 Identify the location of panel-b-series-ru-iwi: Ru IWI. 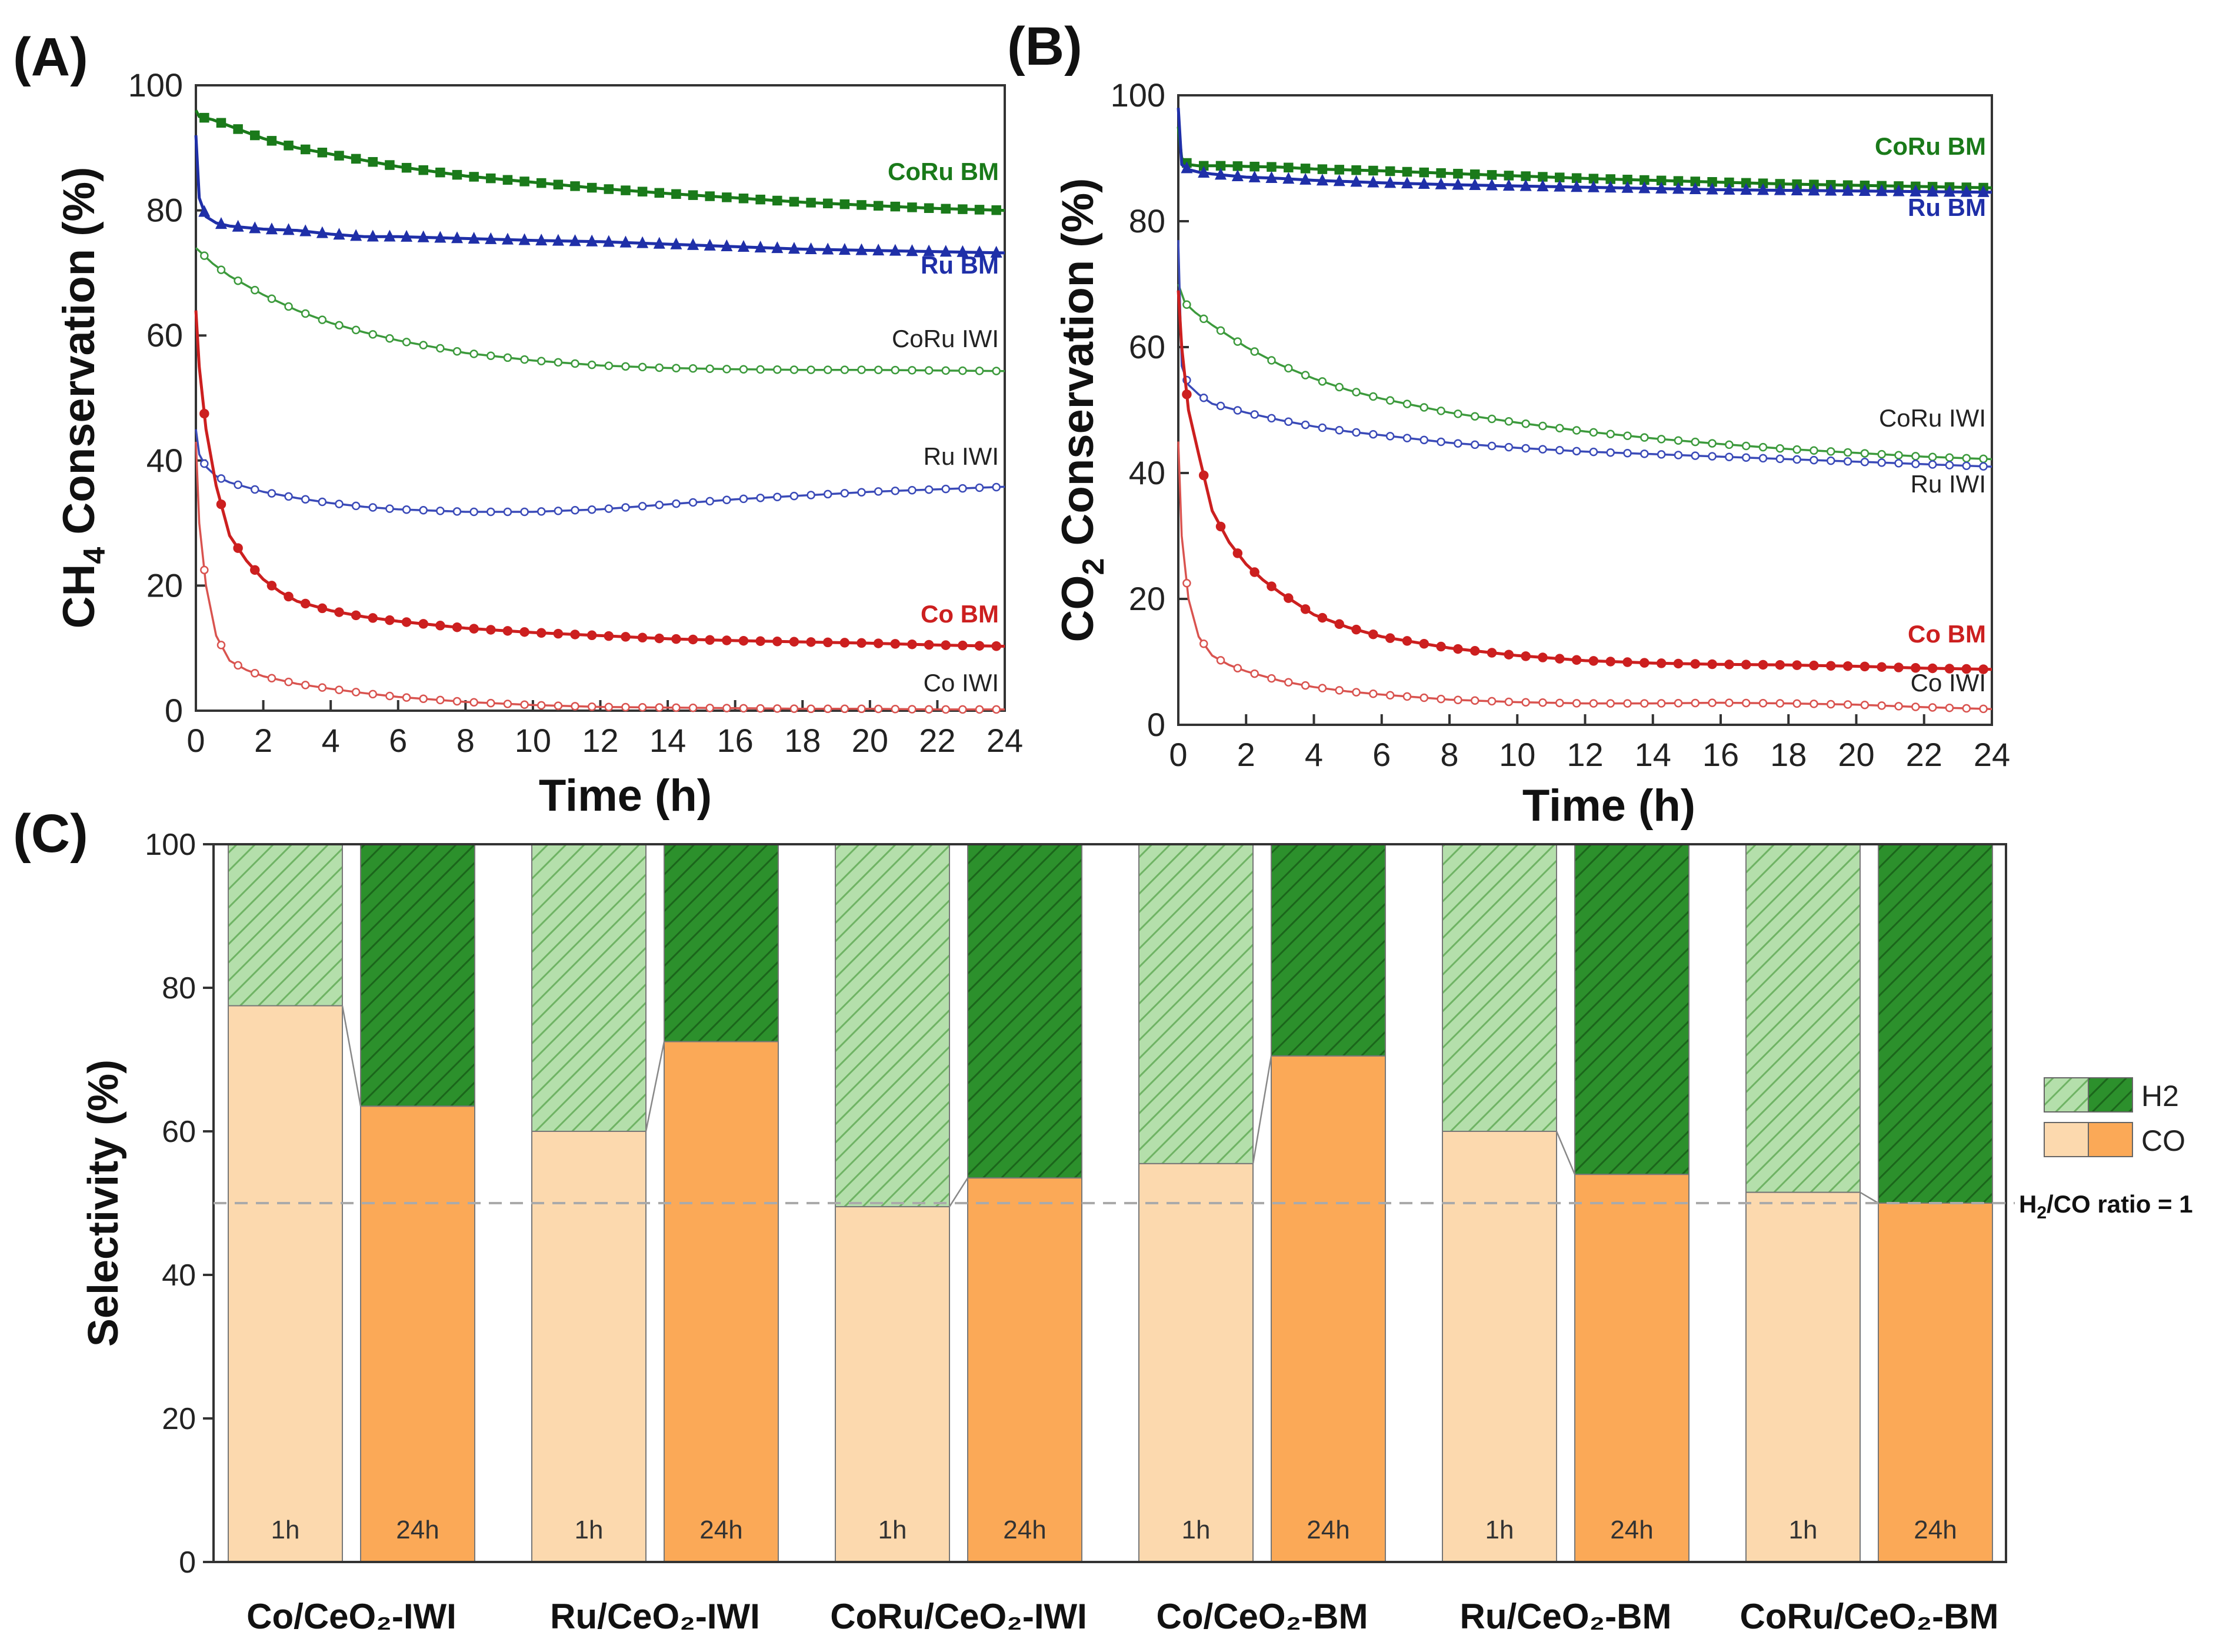
(1584, 369).